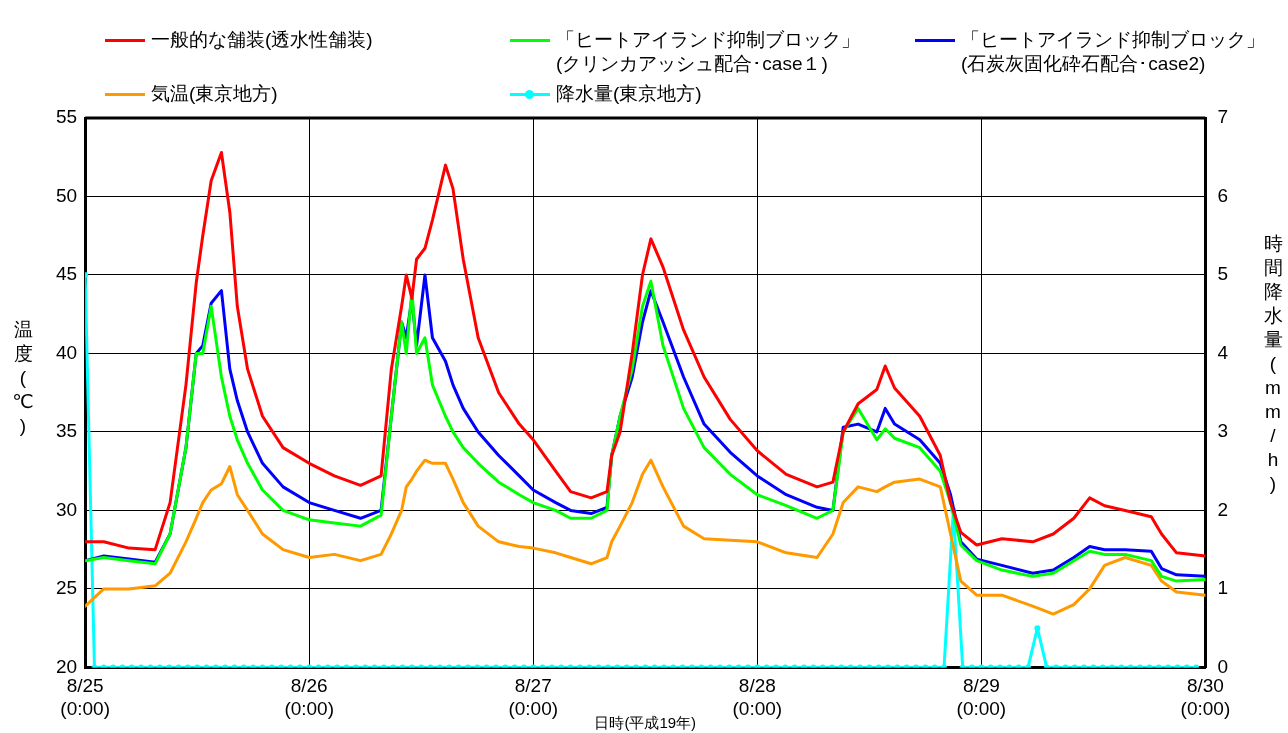  What do you see at coordinates (757, 697) in the screenshot?
I see `x-tick-label: 8/28 (0:00)` at bounding box center [757, 697].